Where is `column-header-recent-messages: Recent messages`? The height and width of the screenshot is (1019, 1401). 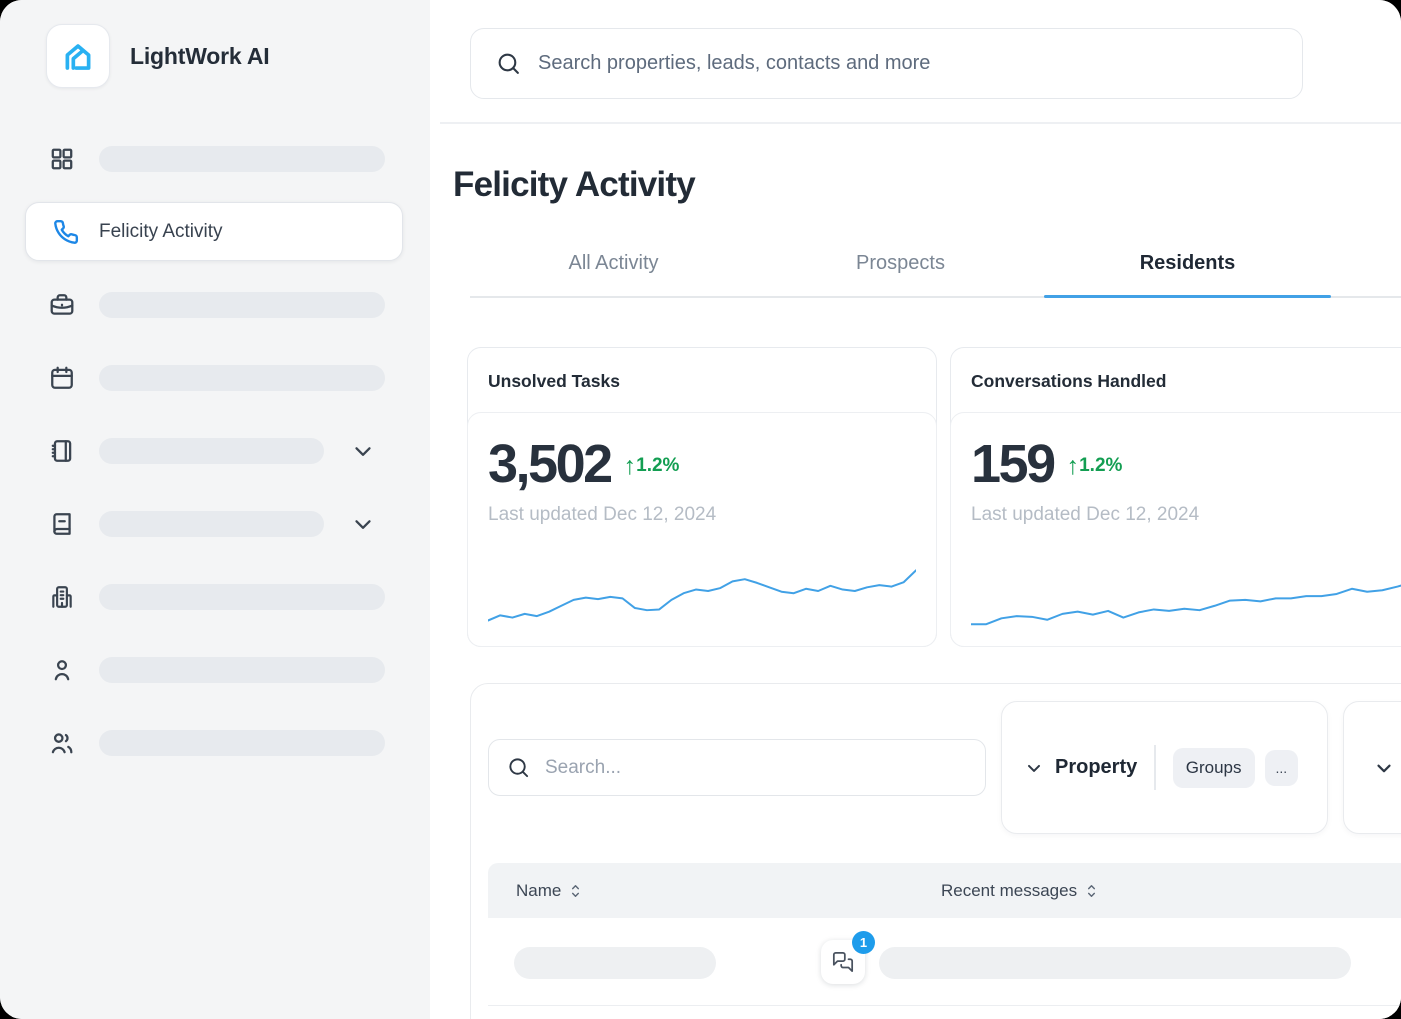 column-header-recent-messages: Recent messages is located at coordinates (1019, 891).